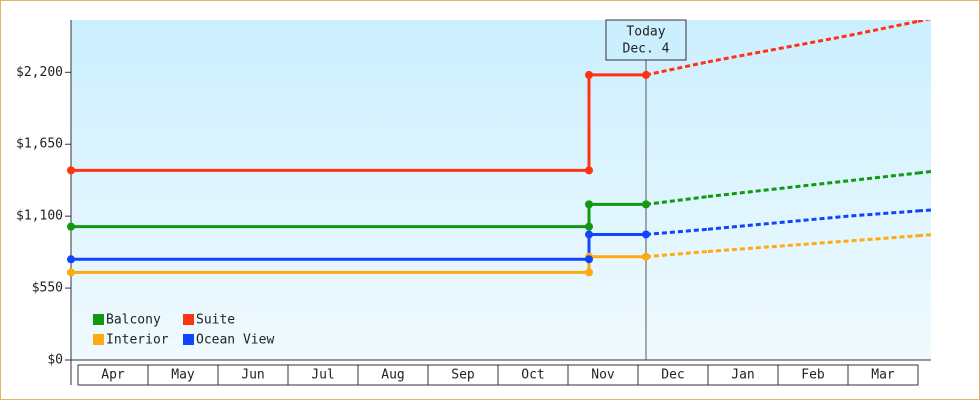  Describe the element at coordinates (137, 340) in the screenshot. I see `legend-label: Interior` at that location.